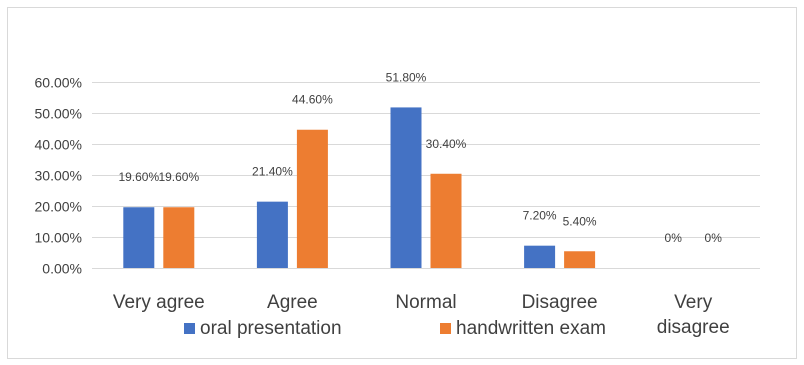  Describe the element at coordinates (693, 327) in the screenshot. I see `x-tick-label: disagree` at that location.